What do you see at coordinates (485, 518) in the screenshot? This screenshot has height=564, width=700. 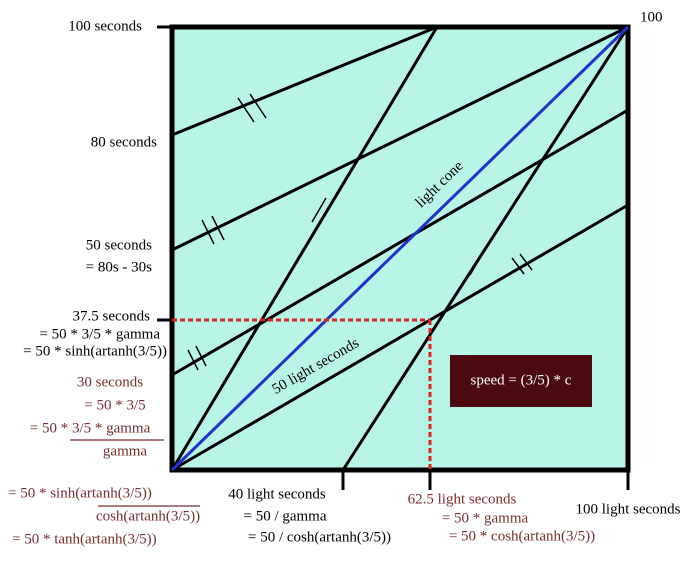 I see `x-label: = 50 * gamma` at bounding box center [485, 518].